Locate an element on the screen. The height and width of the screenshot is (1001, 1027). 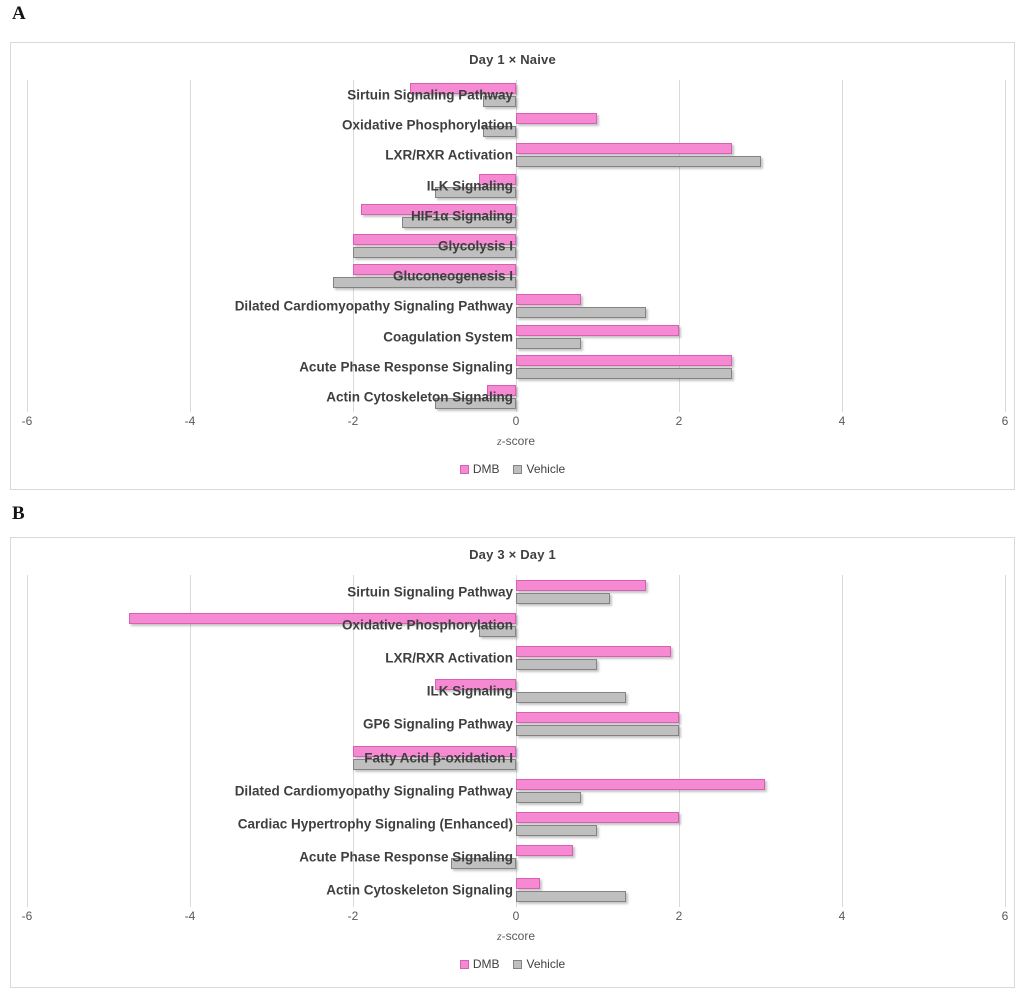
chart-row: Coagulation System is located at coordinates (516, 337).